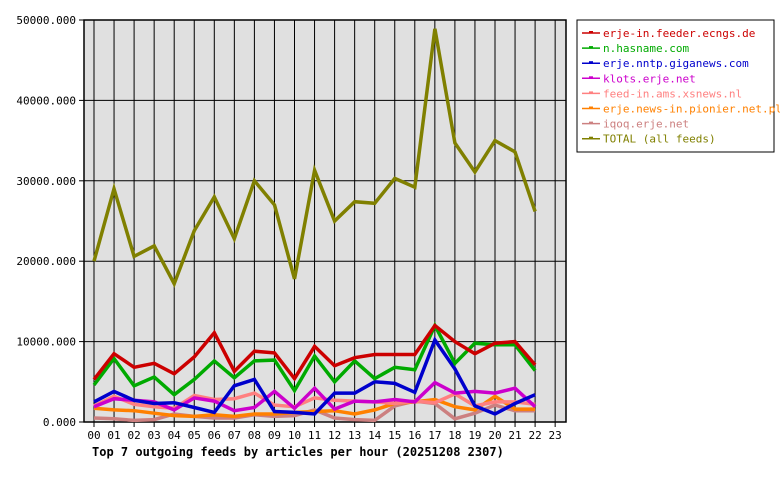 This screenshot has height=480, width=780. I want to click on x-tick-label: 04, so click(175, 435).